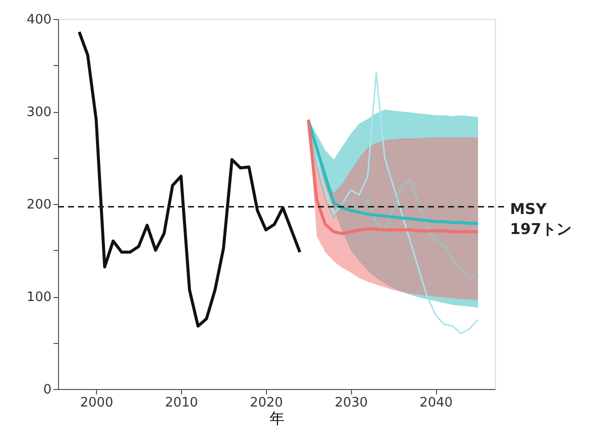  What do you see at coordinates (39, 20) in the screenshot?
I see `y-tick-label: 400` at bounding box center [39, 20].